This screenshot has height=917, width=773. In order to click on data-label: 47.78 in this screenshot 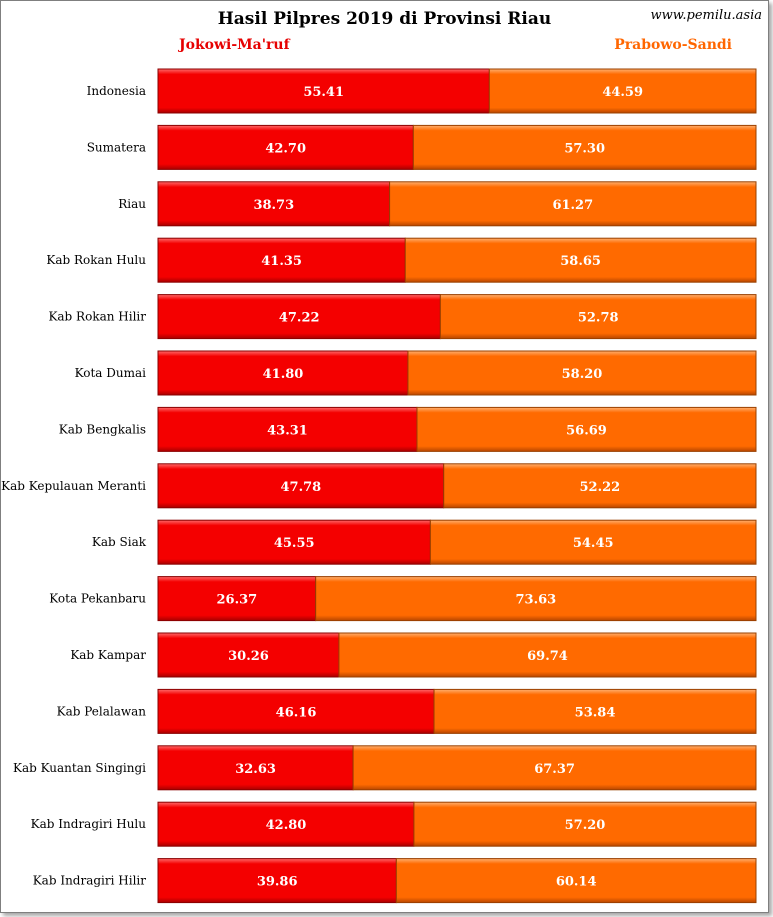, I will do `click(301, 487)`.